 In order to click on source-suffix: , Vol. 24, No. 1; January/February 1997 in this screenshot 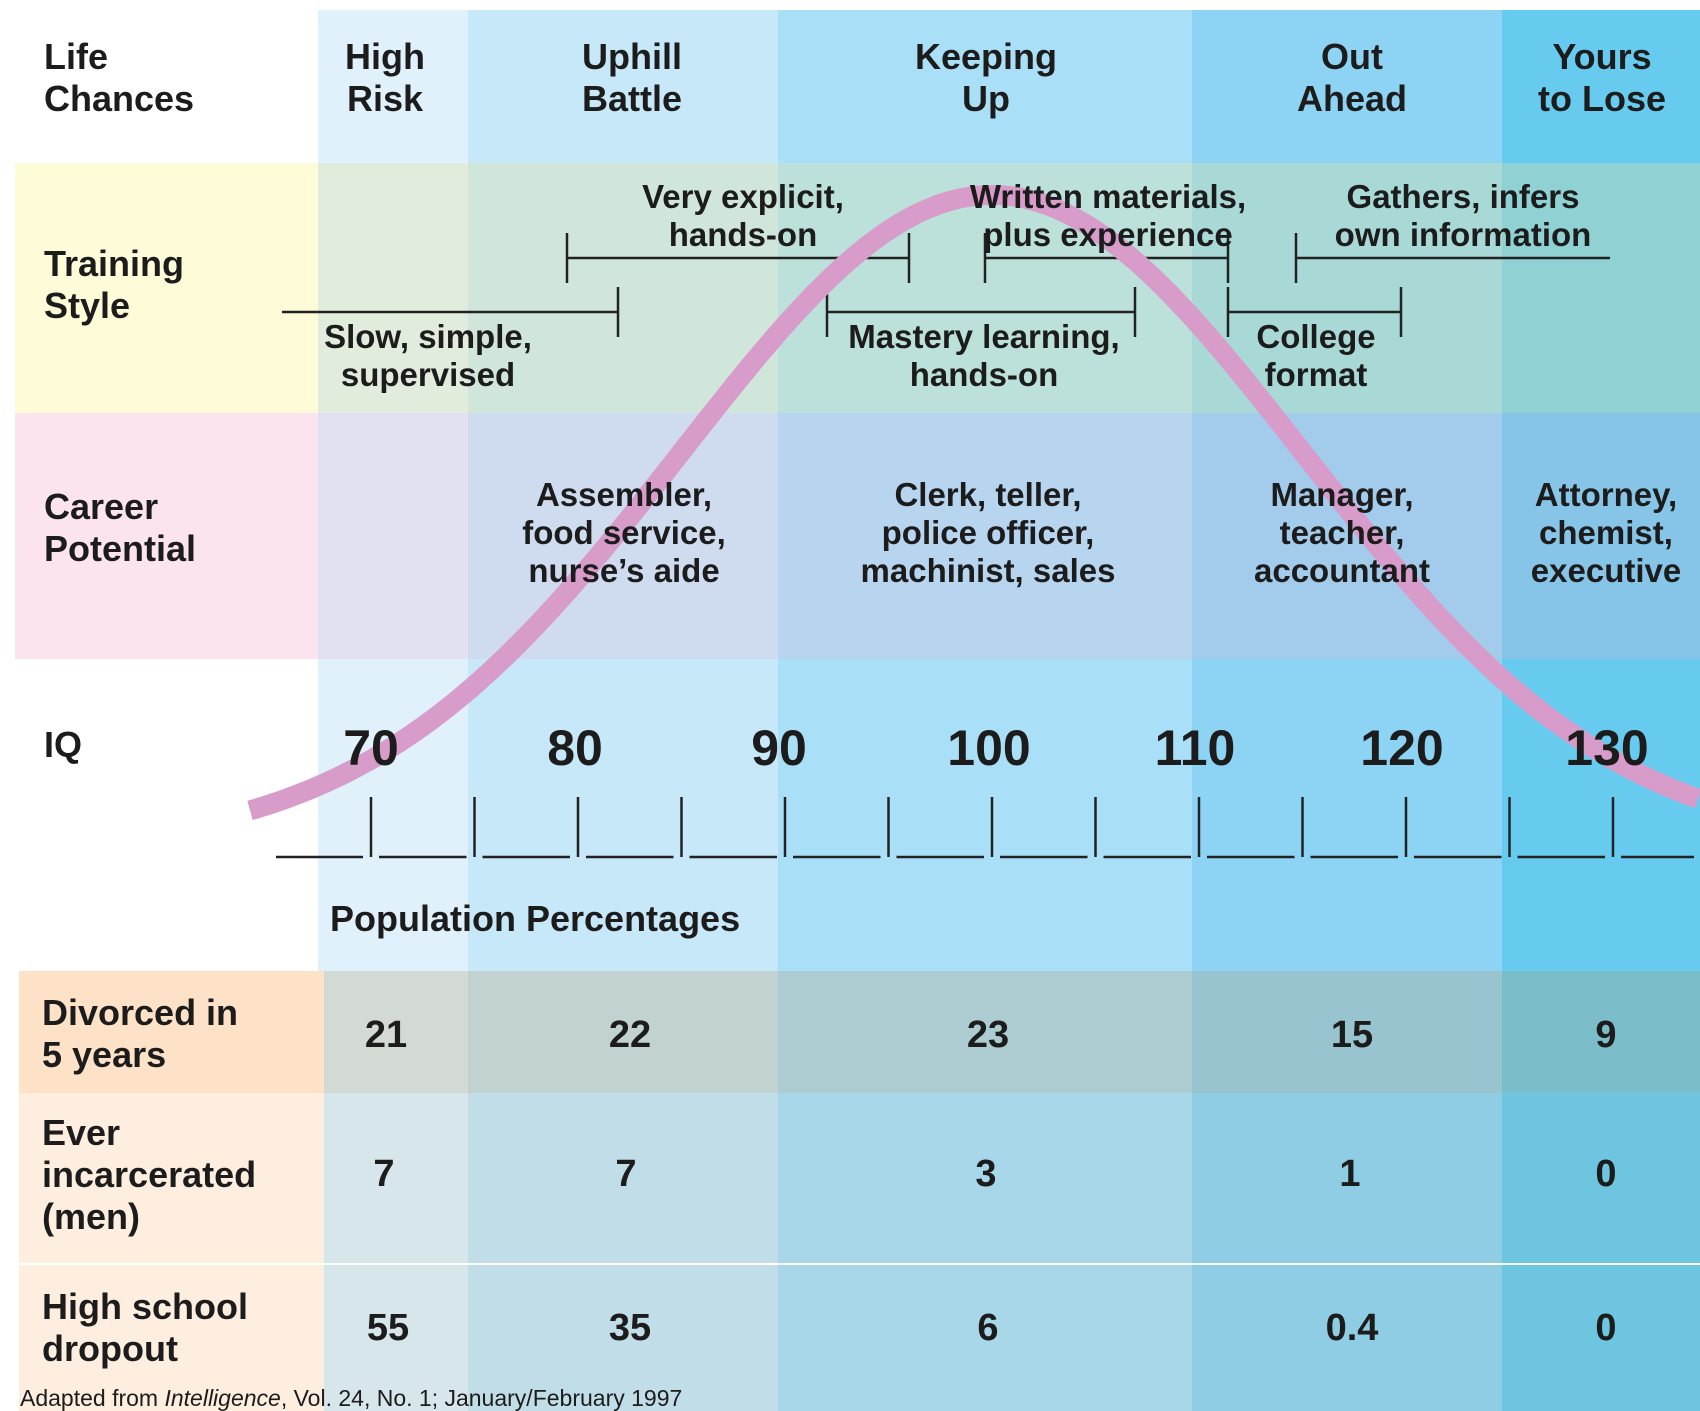, I will do `click(481, 1398)`.